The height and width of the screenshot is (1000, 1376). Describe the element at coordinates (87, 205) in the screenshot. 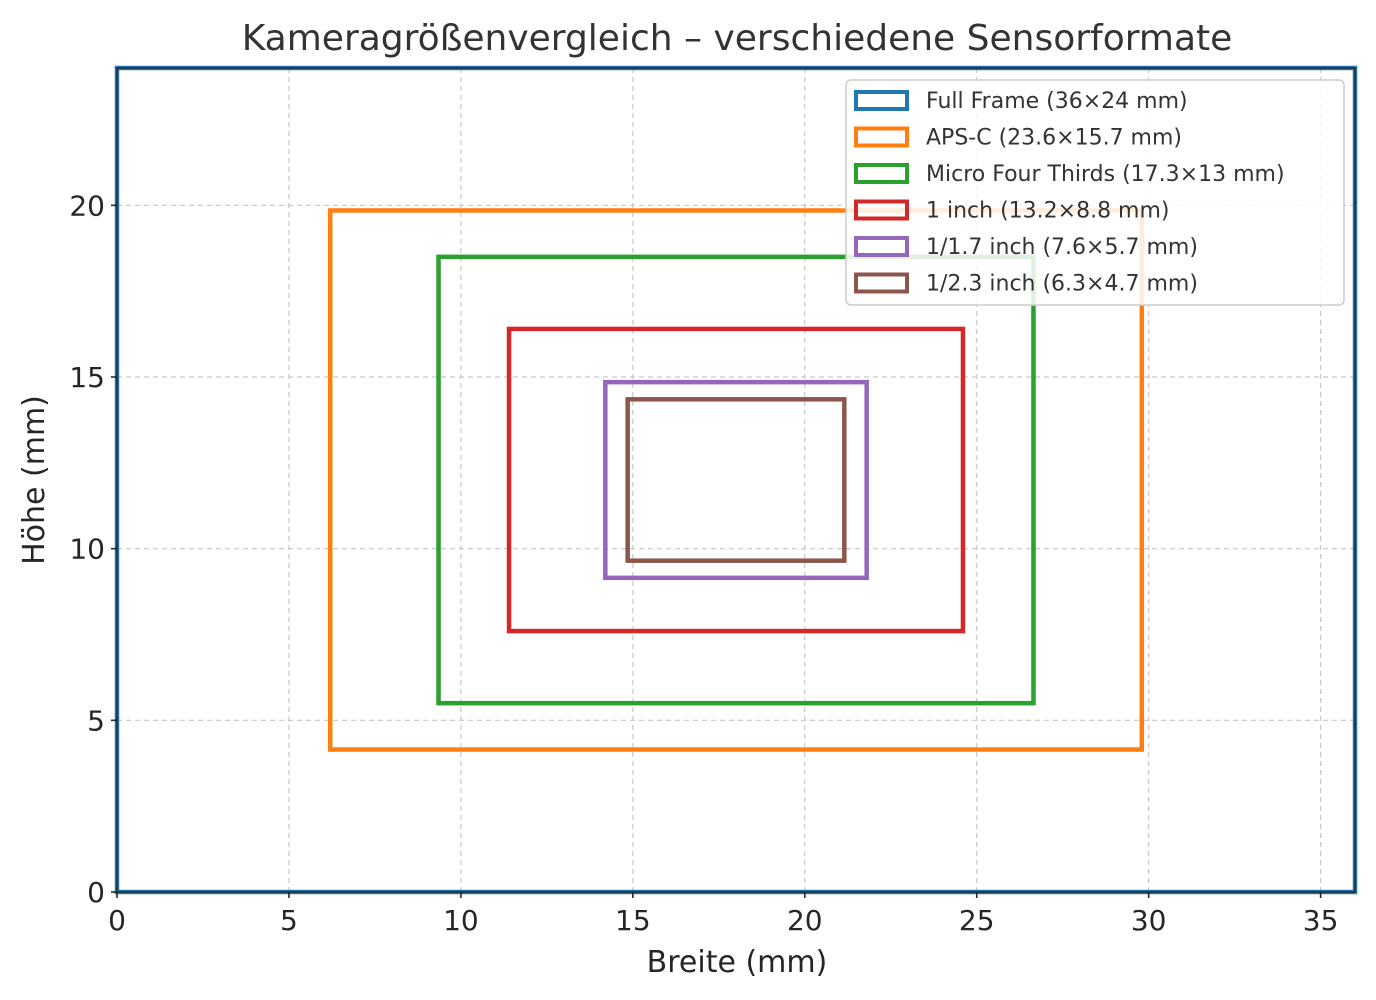

I see `y-tick-label: 20` at that location.